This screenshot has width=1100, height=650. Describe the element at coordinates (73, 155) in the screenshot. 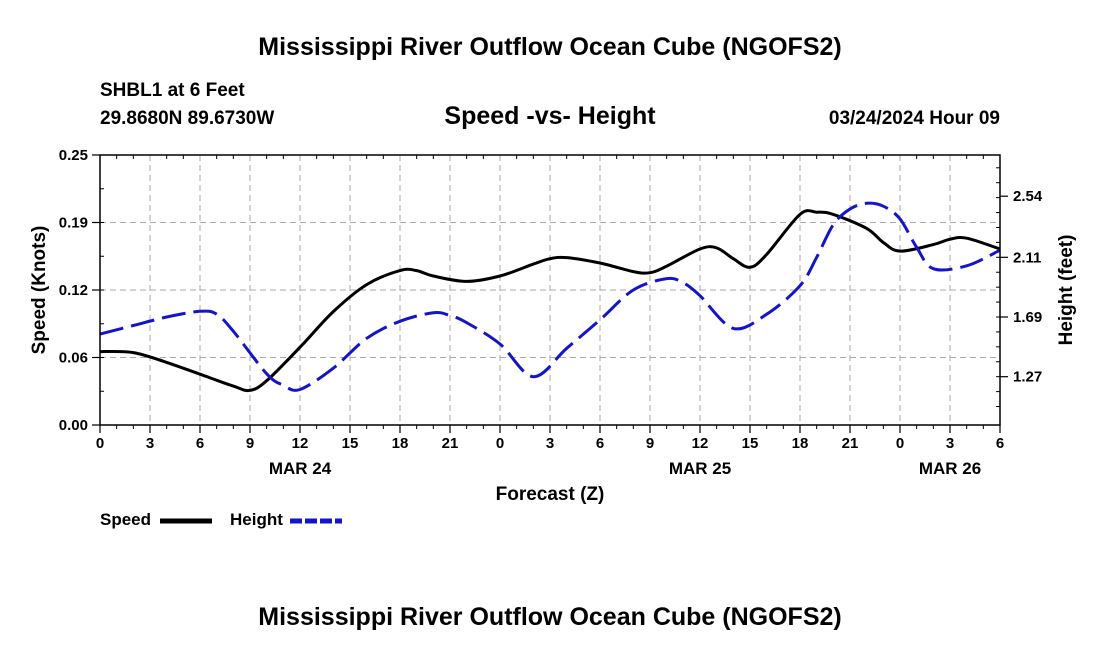

I see `y-left-tick-label: 0.25` at that location.